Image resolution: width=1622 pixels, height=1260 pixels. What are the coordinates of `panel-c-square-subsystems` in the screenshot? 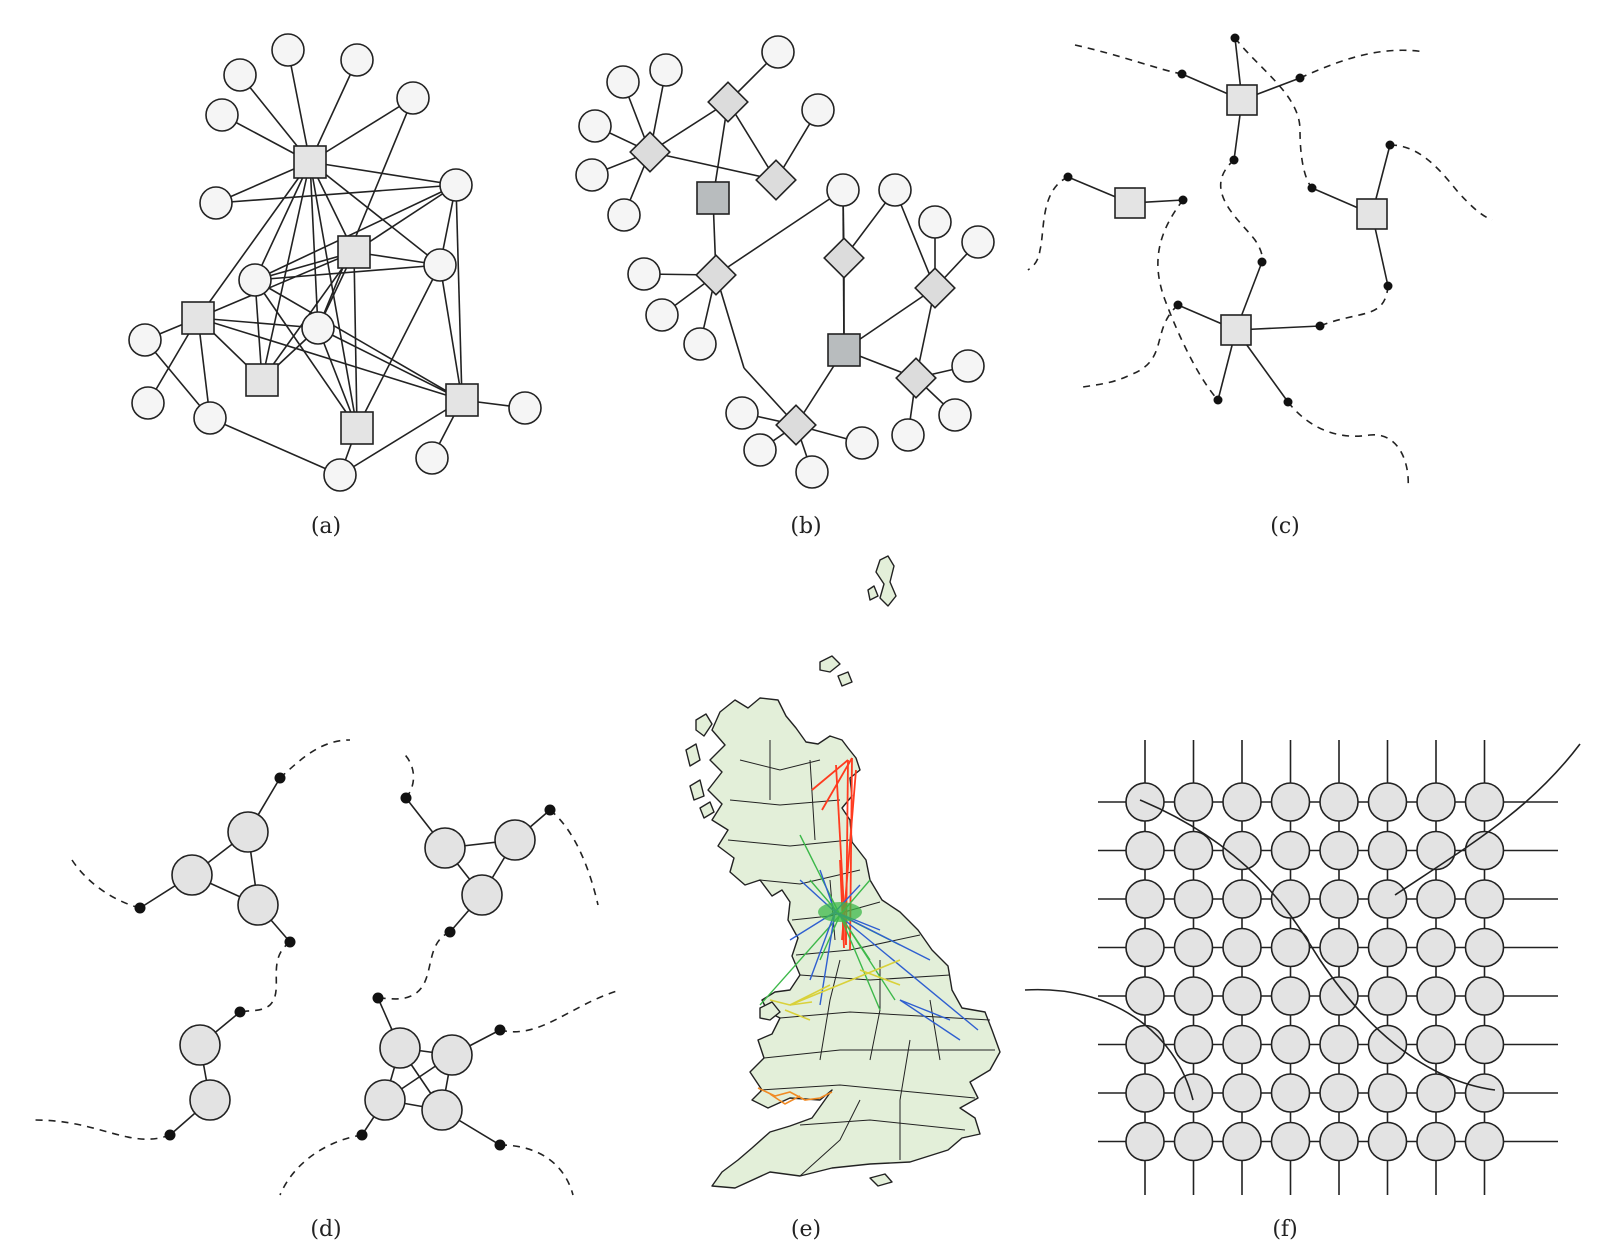 It's located at (1251, 215).